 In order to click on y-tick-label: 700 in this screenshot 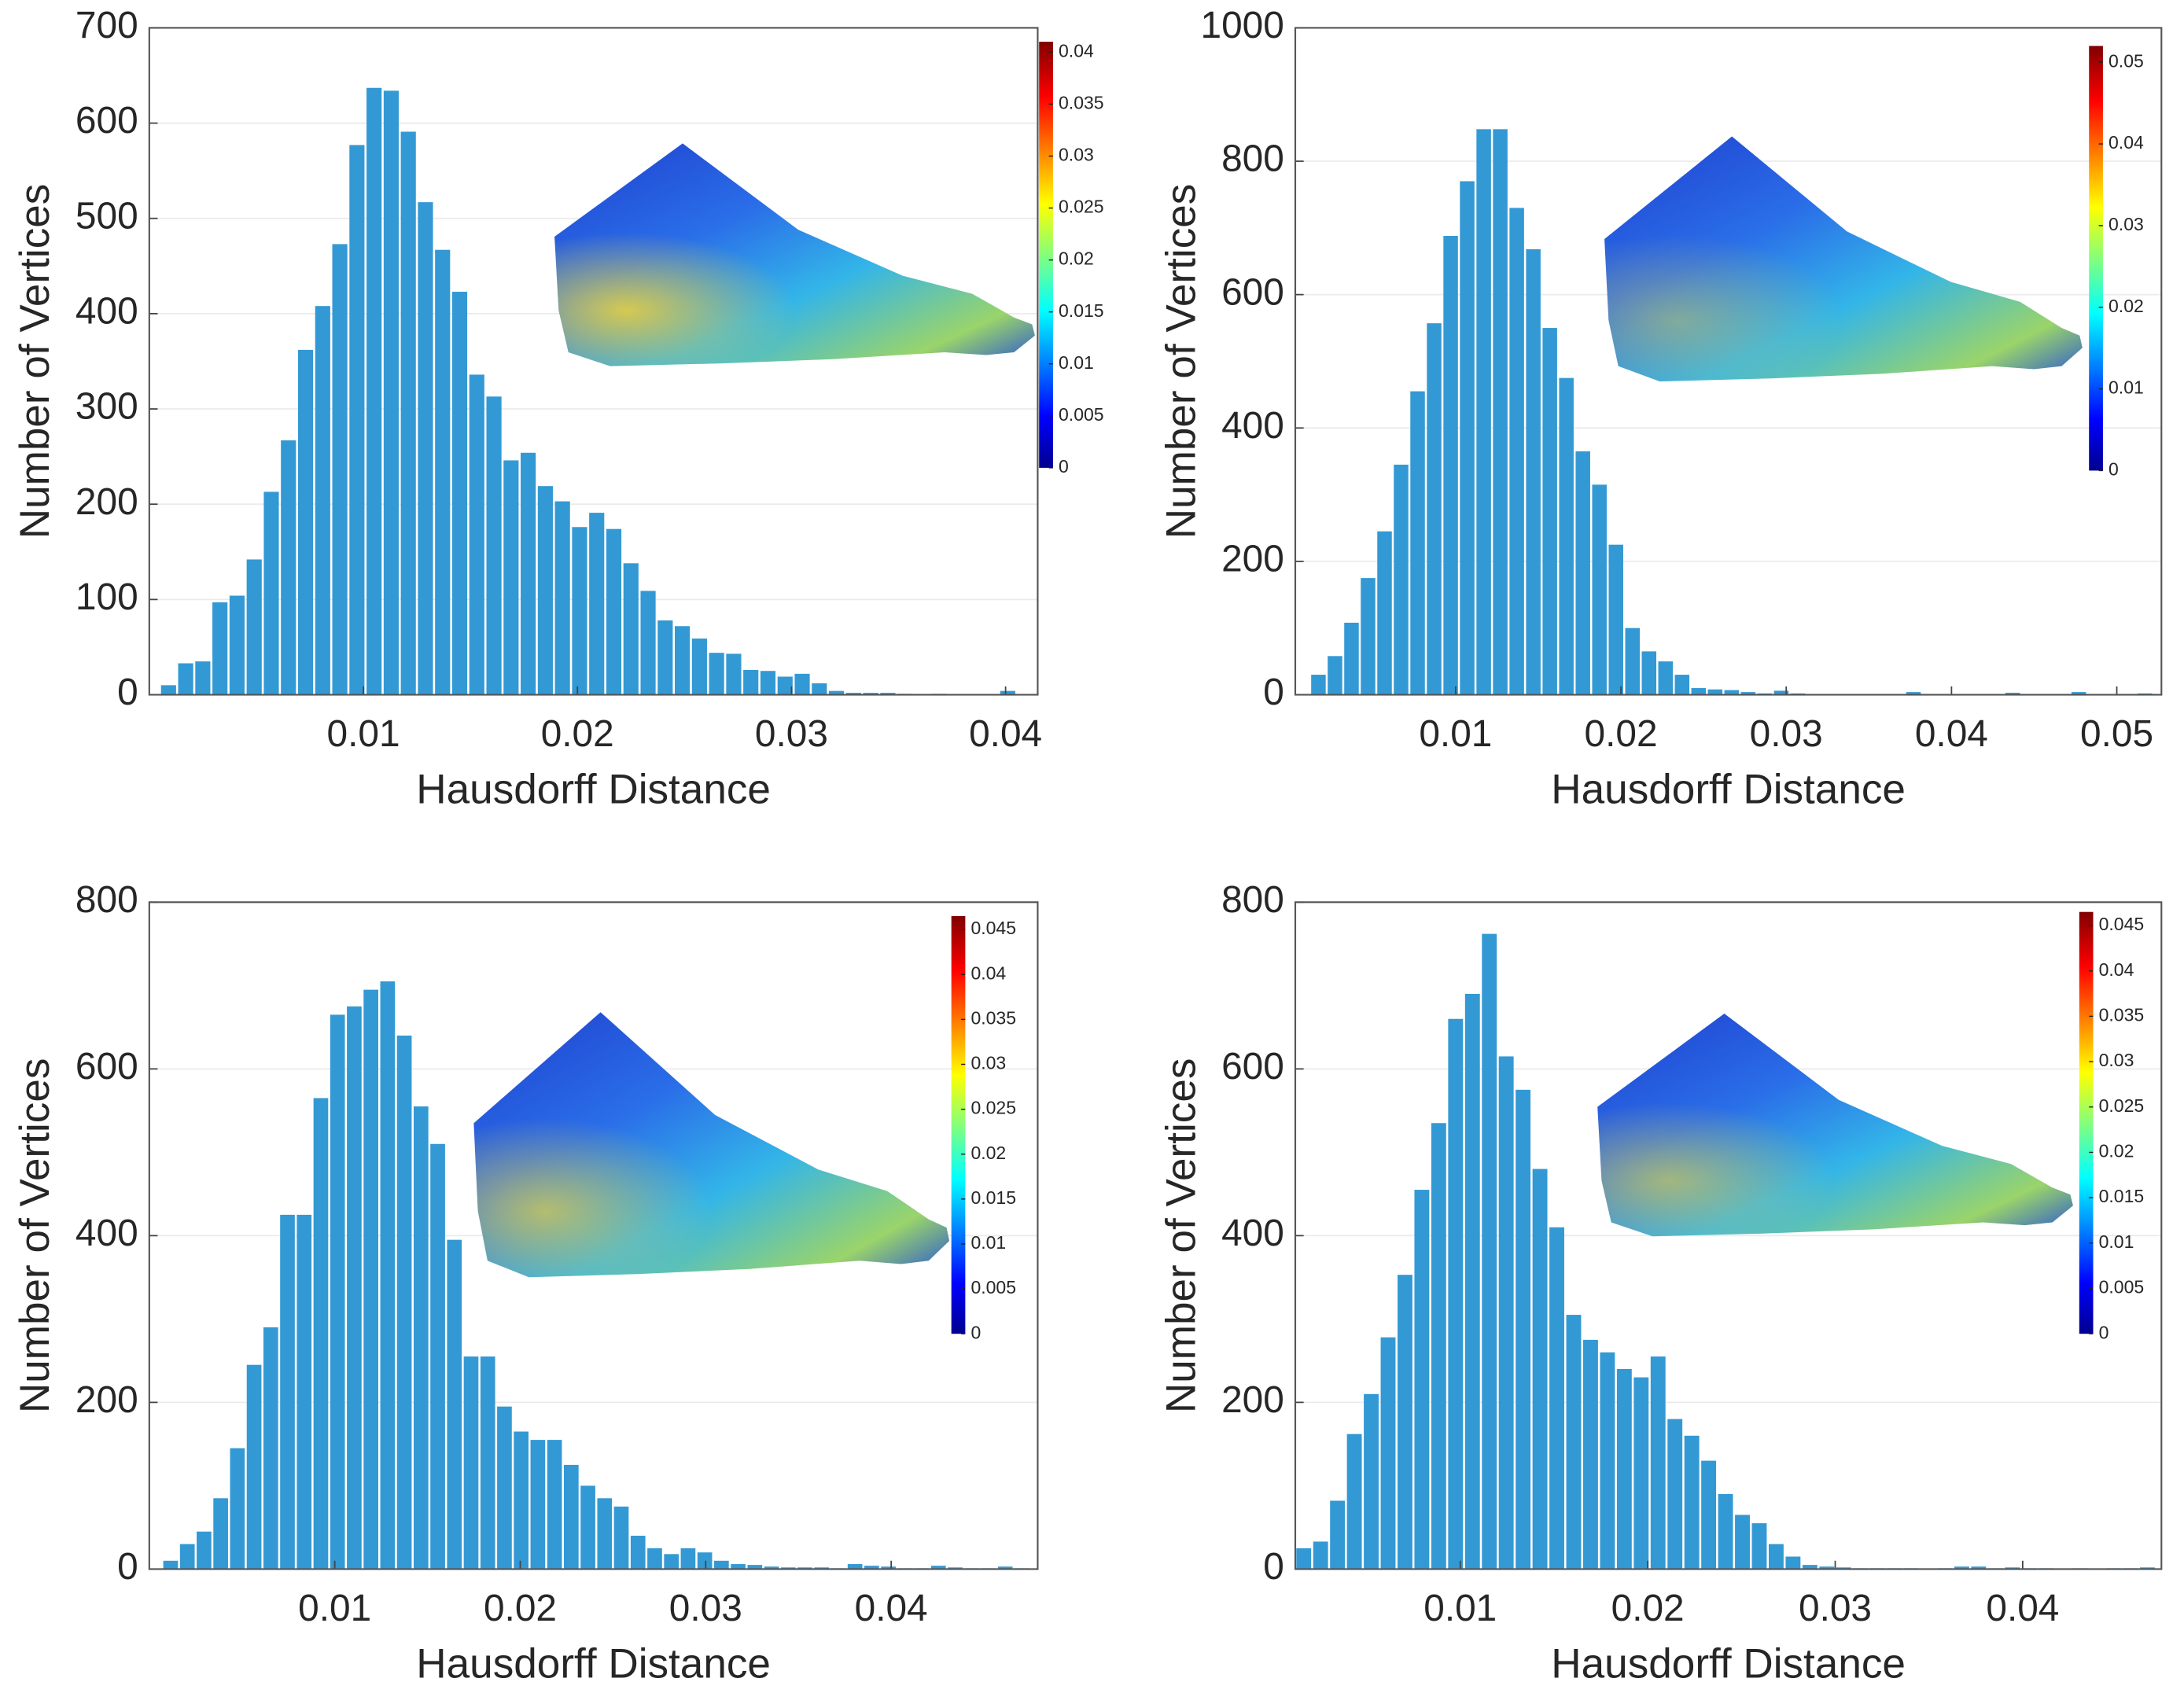, I will do `click(107, 25)`.